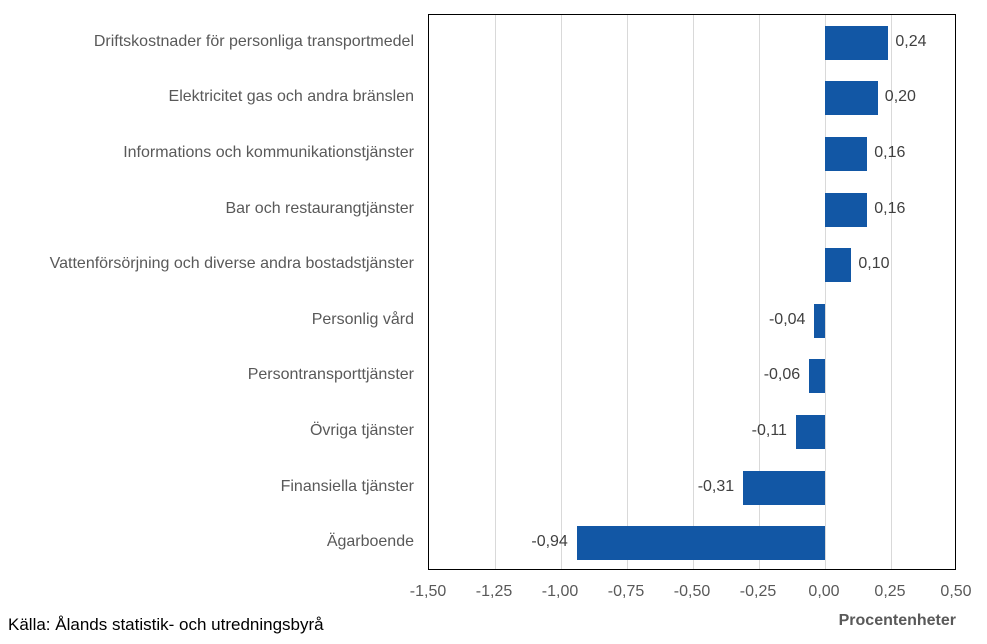 This screenshot has width=987, height=644. I want to click on category-label: Ägarboende, so click(370, 542).